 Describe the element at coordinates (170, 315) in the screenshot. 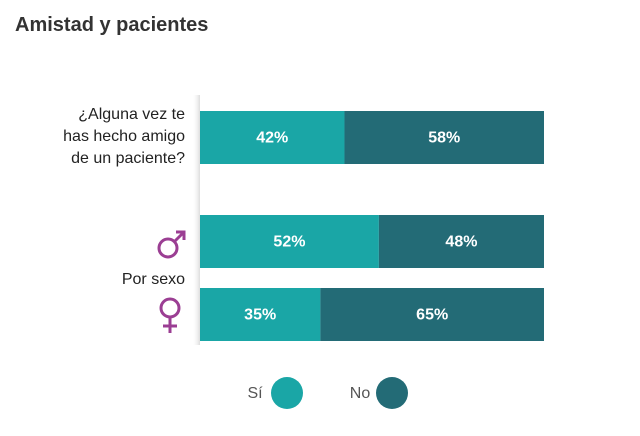

I see `female-icon` at that location.